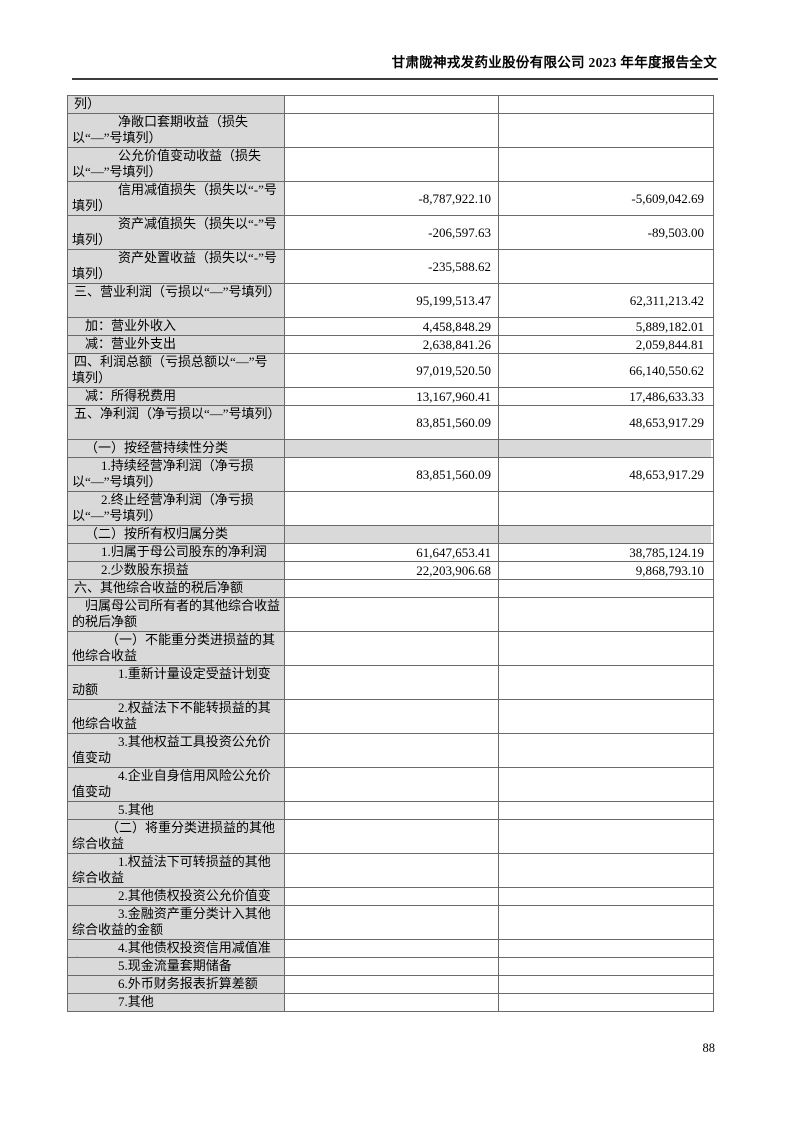 Image resolution: width=793 pixels, height=1122 pixels. I want to click on row-label: 公允价值变动收益（损失以“—”号填列）, so click(176, 164).